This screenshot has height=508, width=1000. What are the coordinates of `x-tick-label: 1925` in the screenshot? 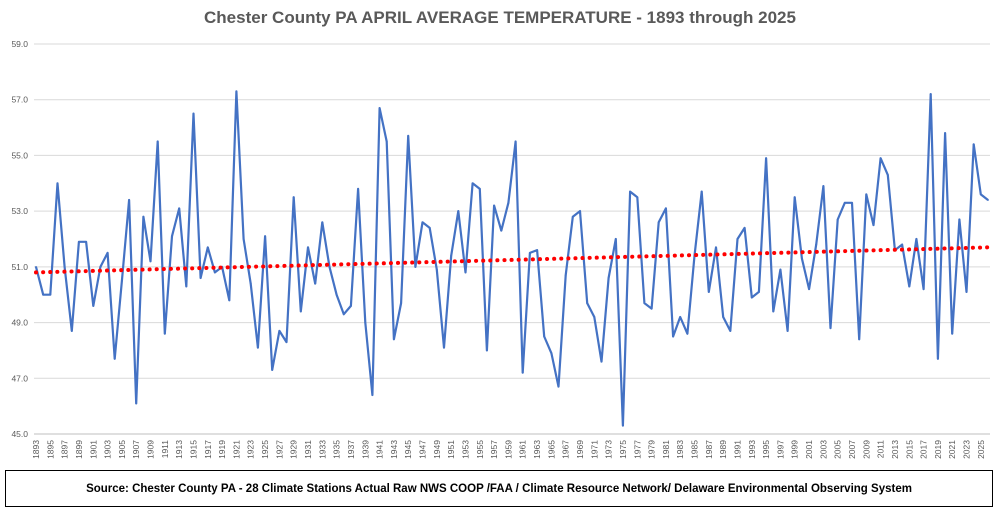 It's located at (265, 449).